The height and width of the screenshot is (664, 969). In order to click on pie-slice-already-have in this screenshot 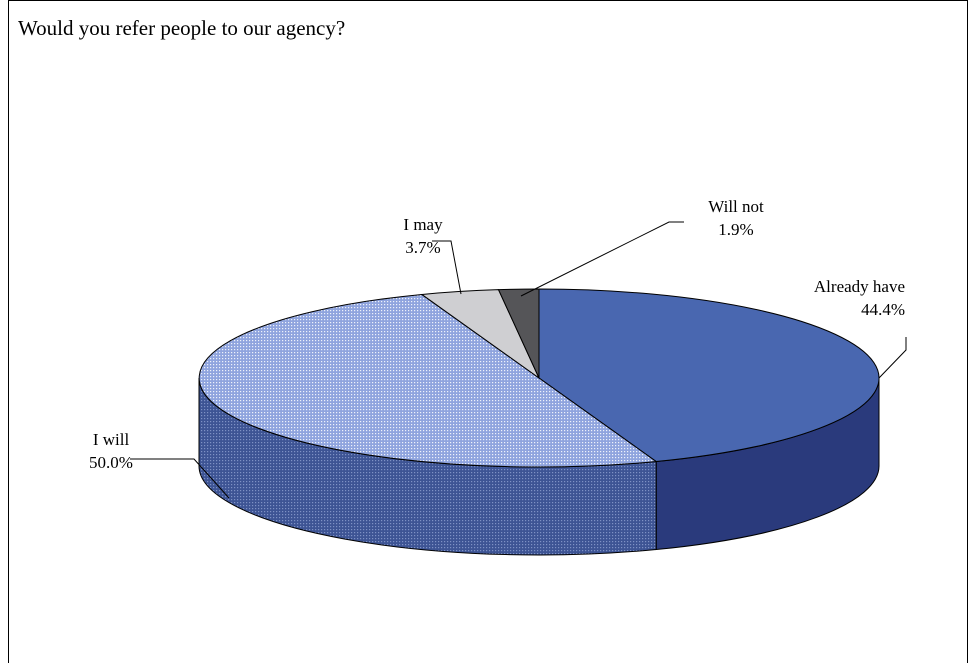, I will do `click(709, 375)`.